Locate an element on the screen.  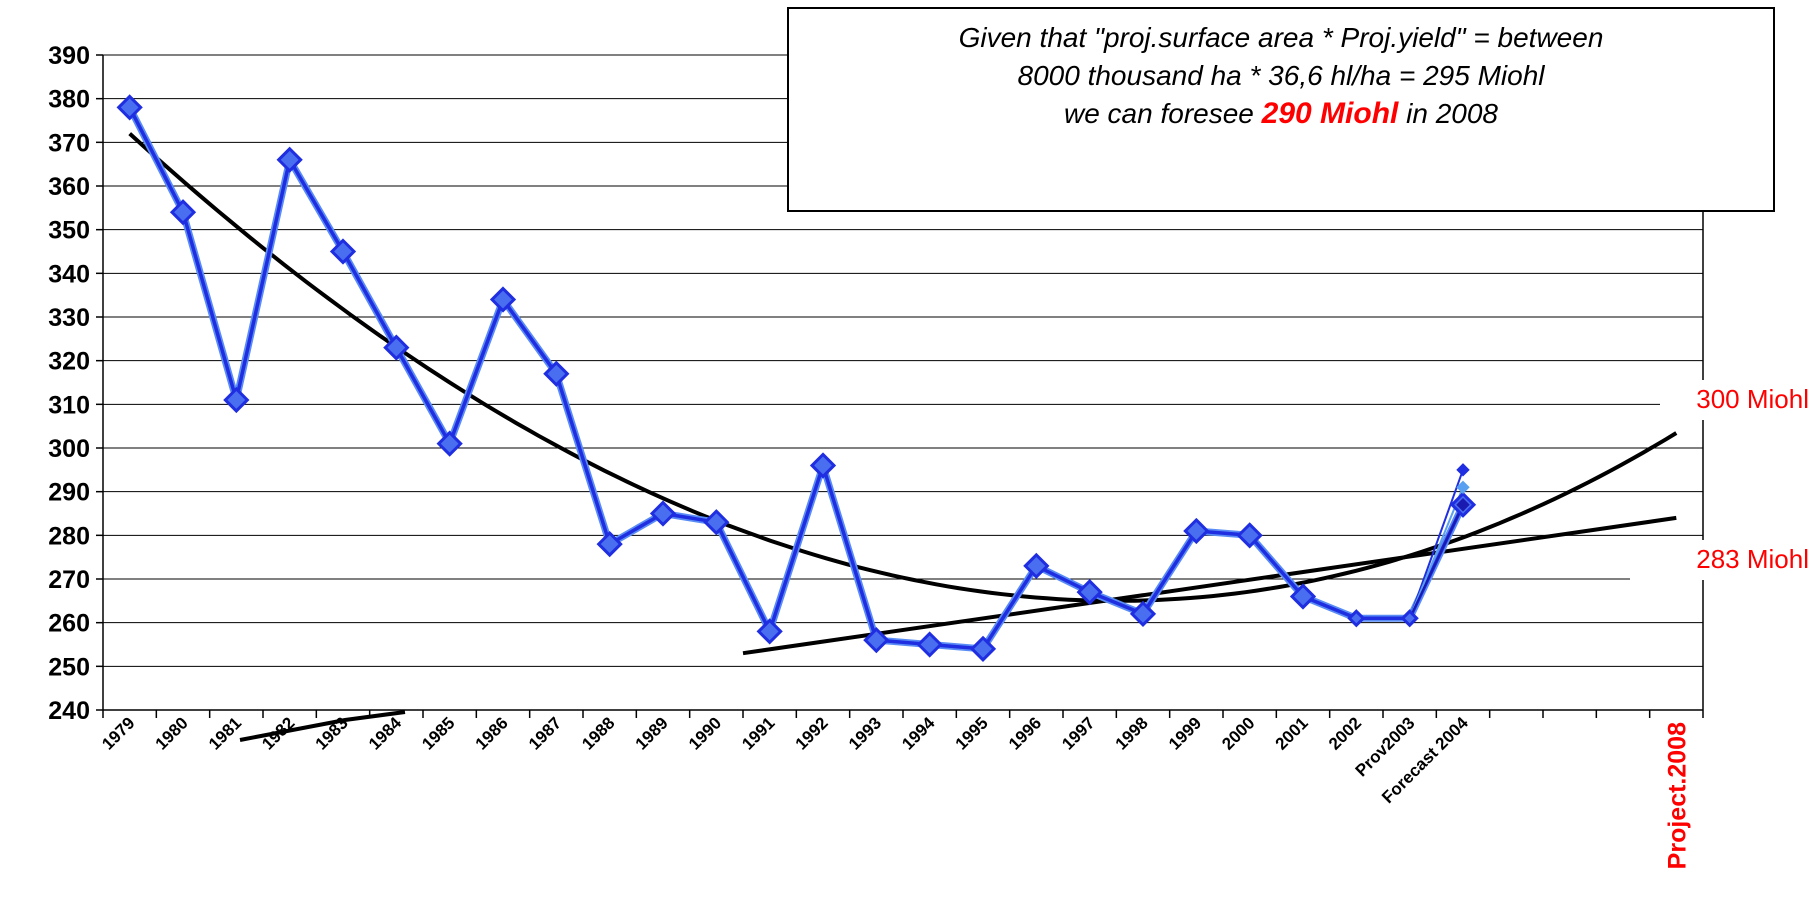
x-tick-label: 1980 is located at coordinates (172, 733).